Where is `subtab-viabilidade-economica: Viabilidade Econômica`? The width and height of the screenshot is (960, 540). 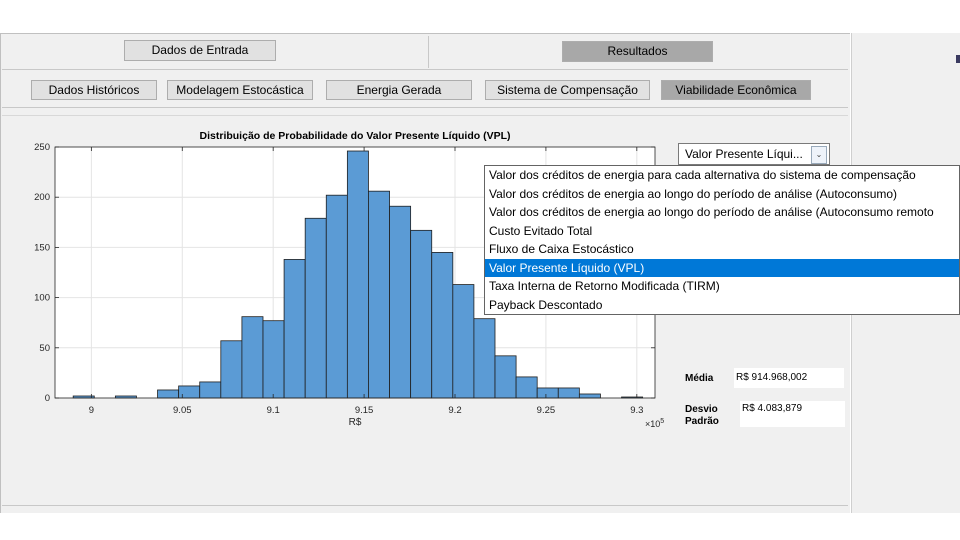 subtab-viabilidade-economica: Viabilidade Econômica is located at coordinates (736, 90).